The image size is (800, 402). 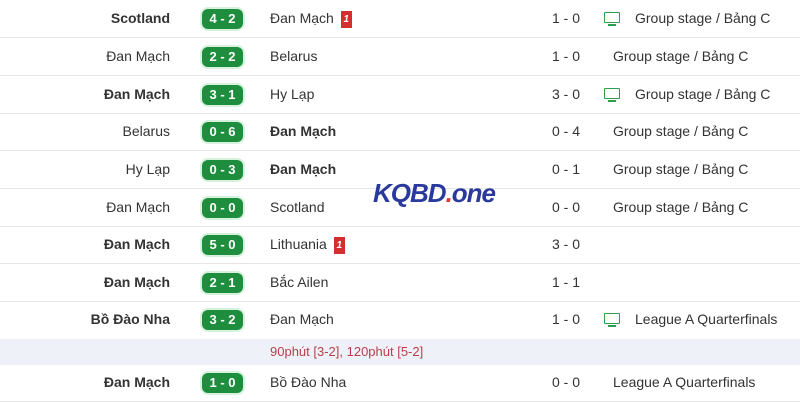 I want to click on extra-time-note: 90phút [3-2], 120phút [5-2], so click(x=400, y=352).